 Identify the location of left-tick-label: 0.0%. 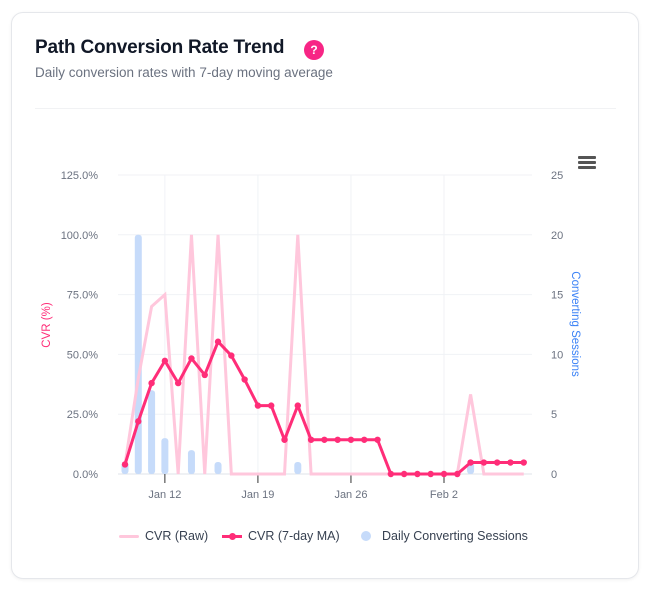
(85, 475).